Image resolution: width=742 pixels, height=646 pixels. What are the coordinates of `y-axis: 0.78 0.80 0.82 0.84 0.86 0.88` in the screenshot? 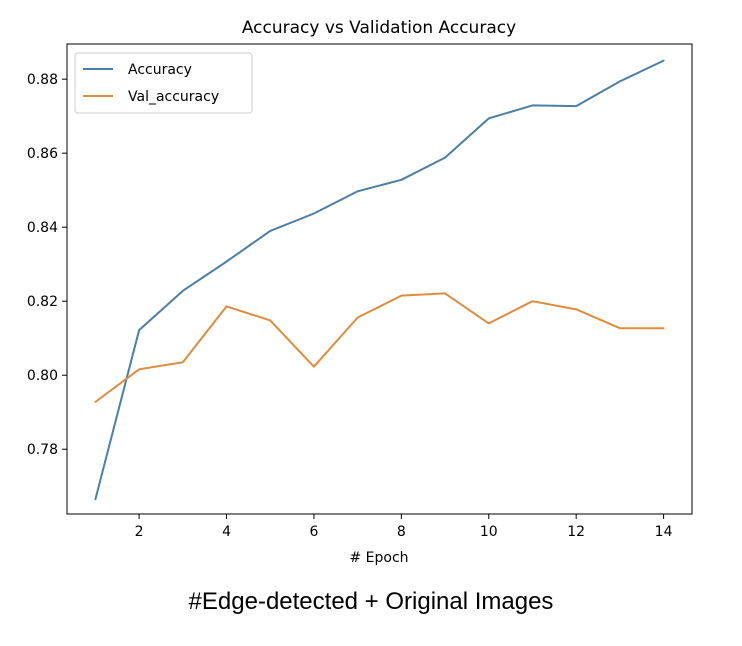 It's located at (47, 265).